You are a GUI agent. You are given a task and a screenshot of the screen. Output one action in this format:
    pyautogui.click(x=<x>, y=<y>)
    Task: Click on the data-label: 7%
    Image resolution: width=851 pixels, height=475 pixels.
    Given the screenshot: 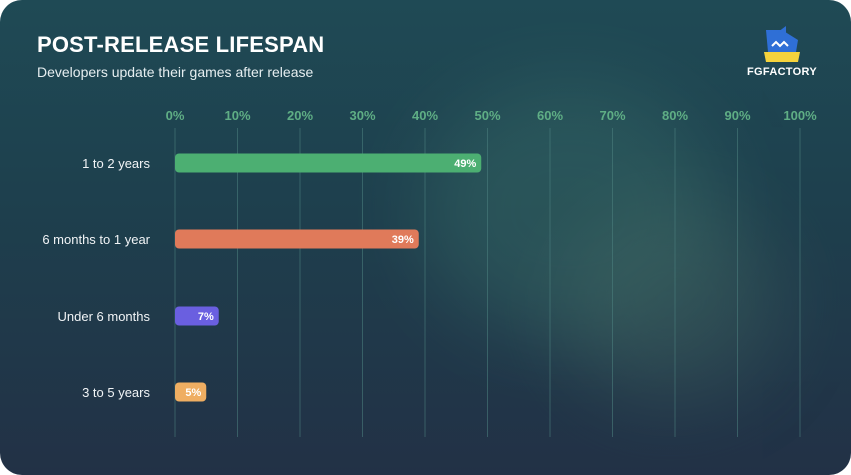 What is the action you would take?
    pyautogui.click(x=206, y=317)
    